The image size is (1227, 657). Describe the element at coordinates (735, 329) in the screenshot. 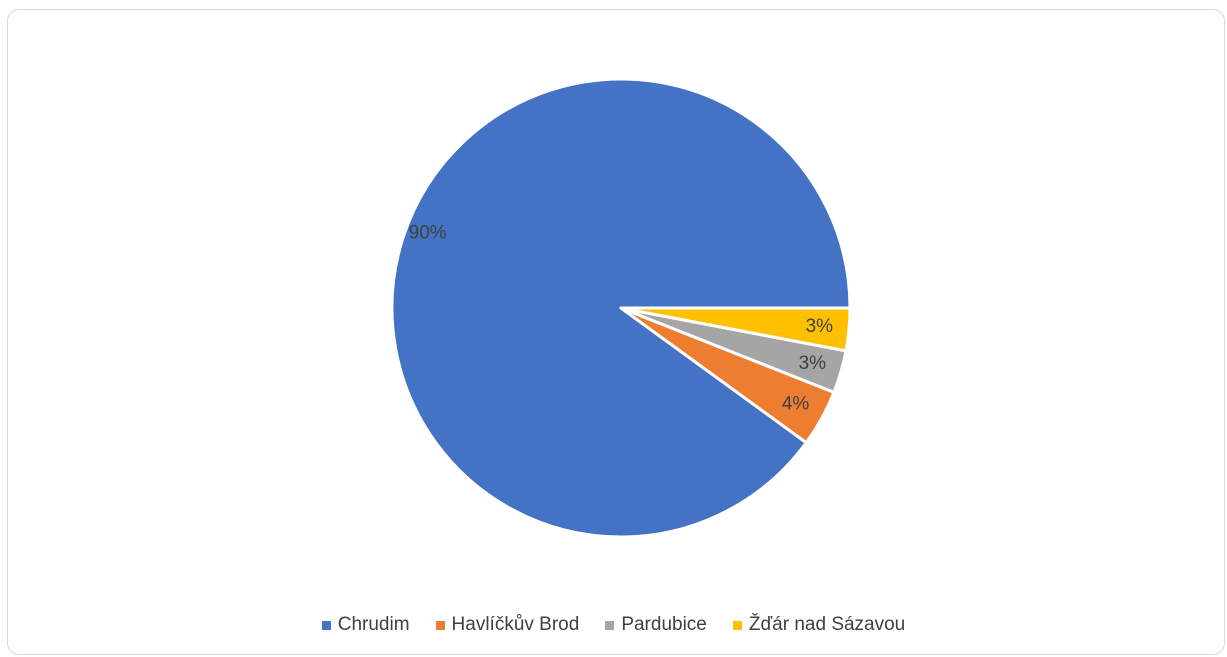

I see `pie-slice-zdar-nad-sazavou` at that location.